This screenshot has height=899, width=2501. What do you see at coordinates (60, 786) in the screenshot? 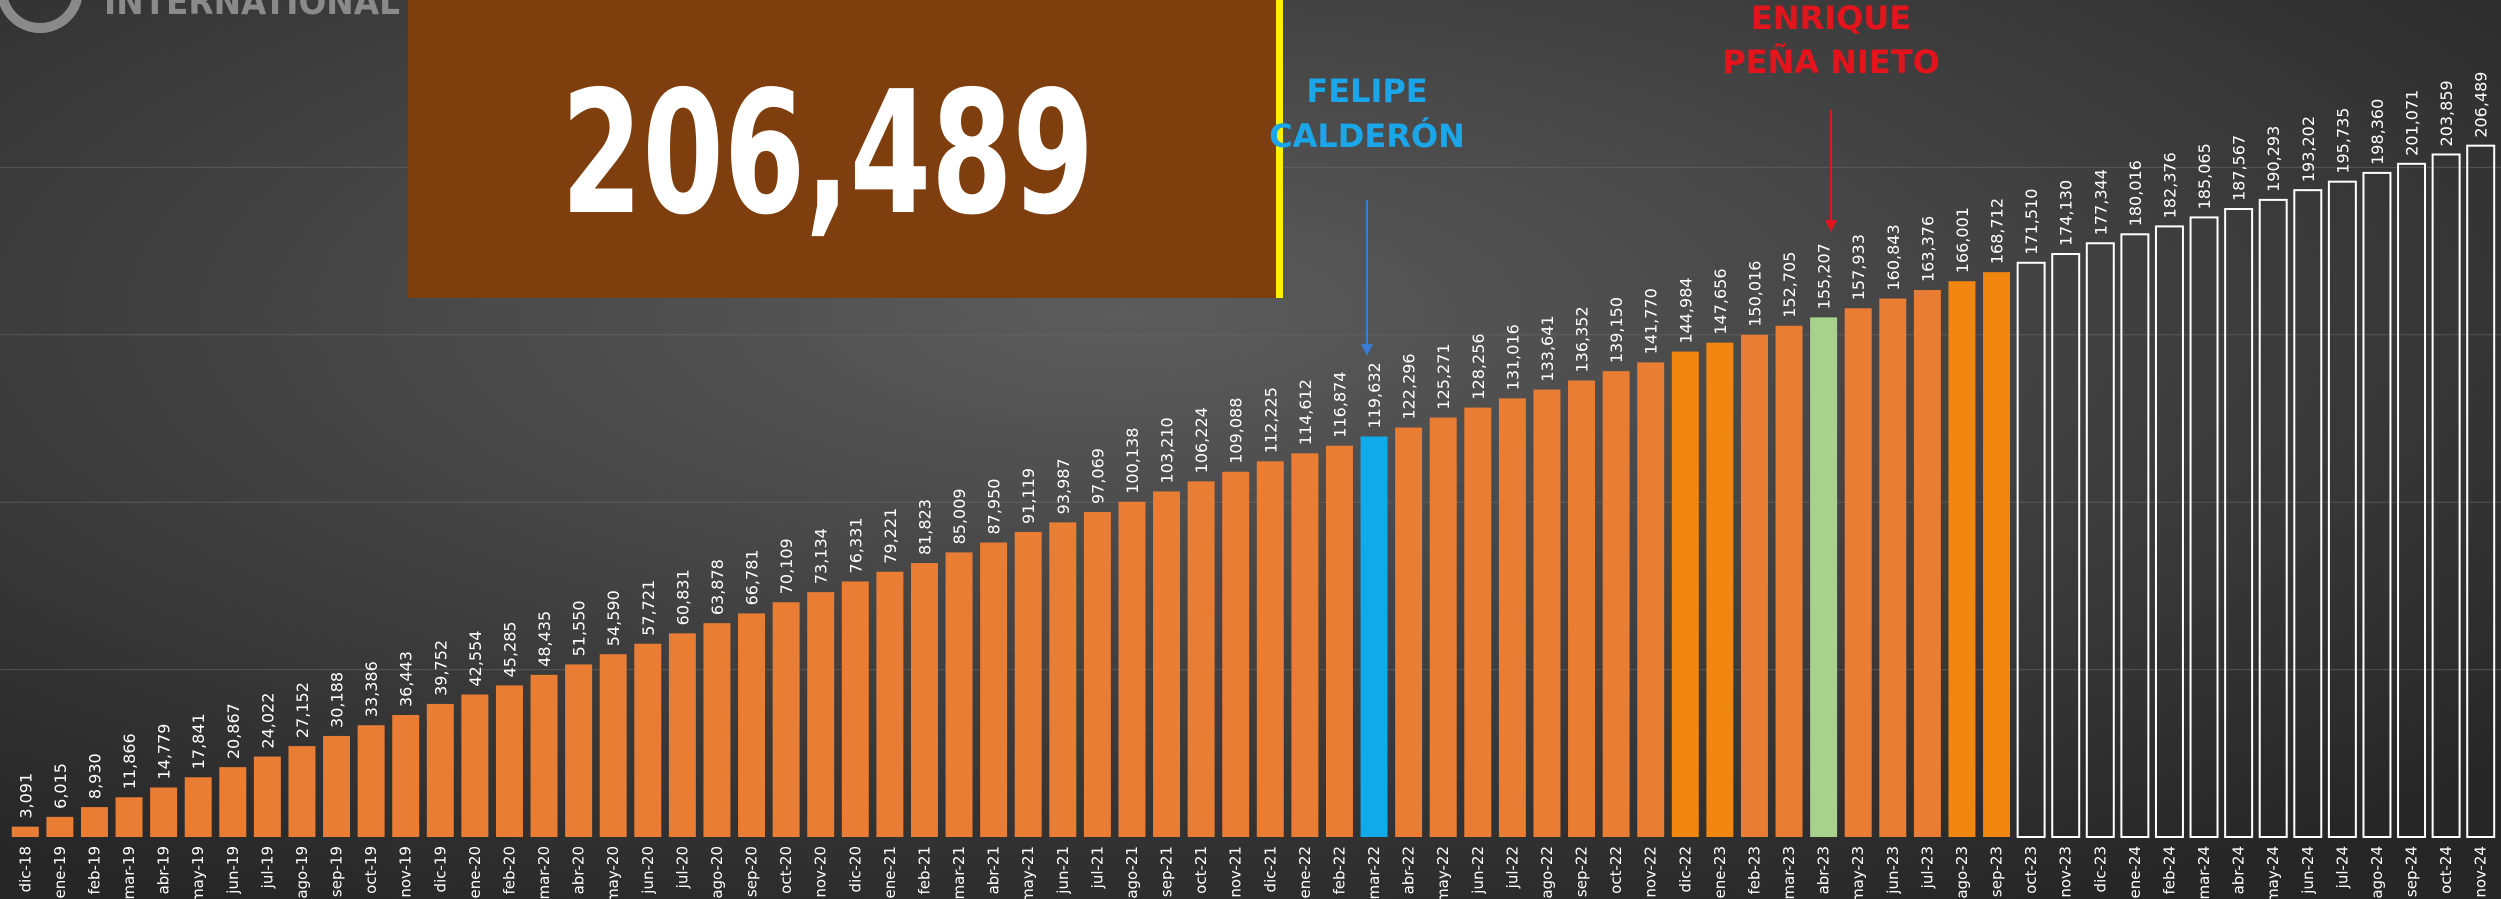
I see `value-label: 6,015` at bounding box center [60, 786].